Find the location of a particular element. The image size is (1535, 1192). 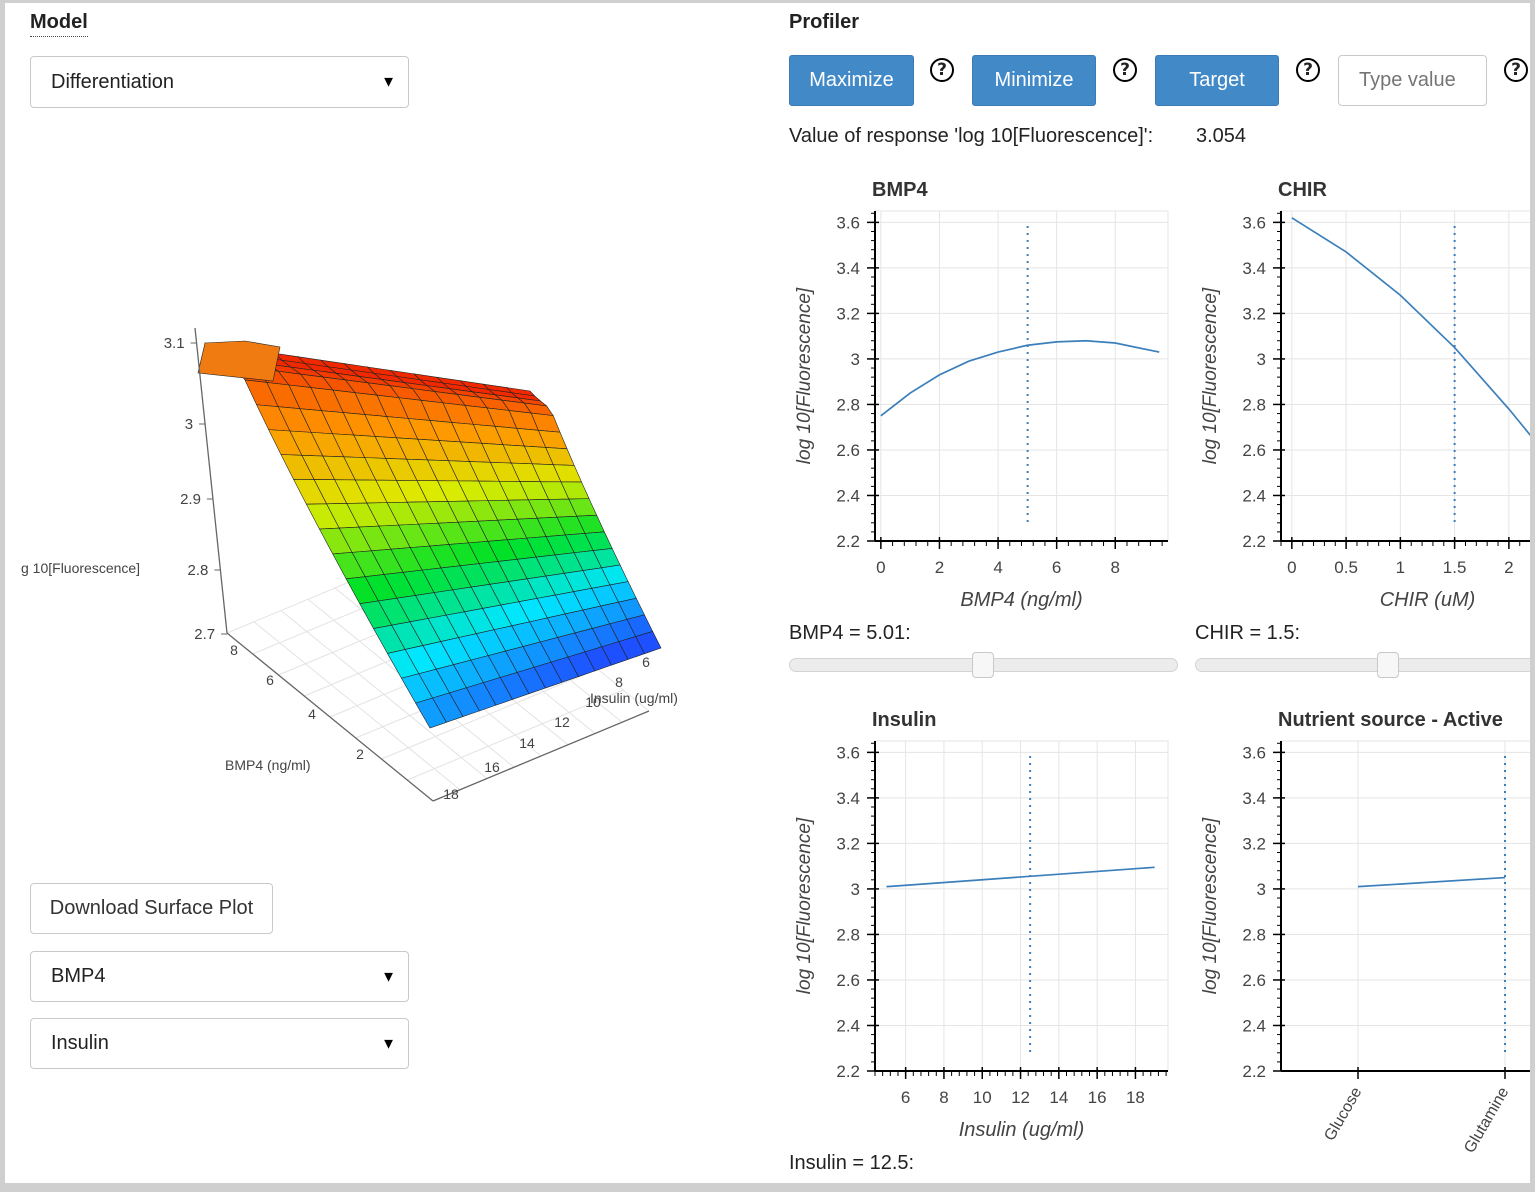

bmp4-tick-label: 6 is located at coordinates (270, 680).